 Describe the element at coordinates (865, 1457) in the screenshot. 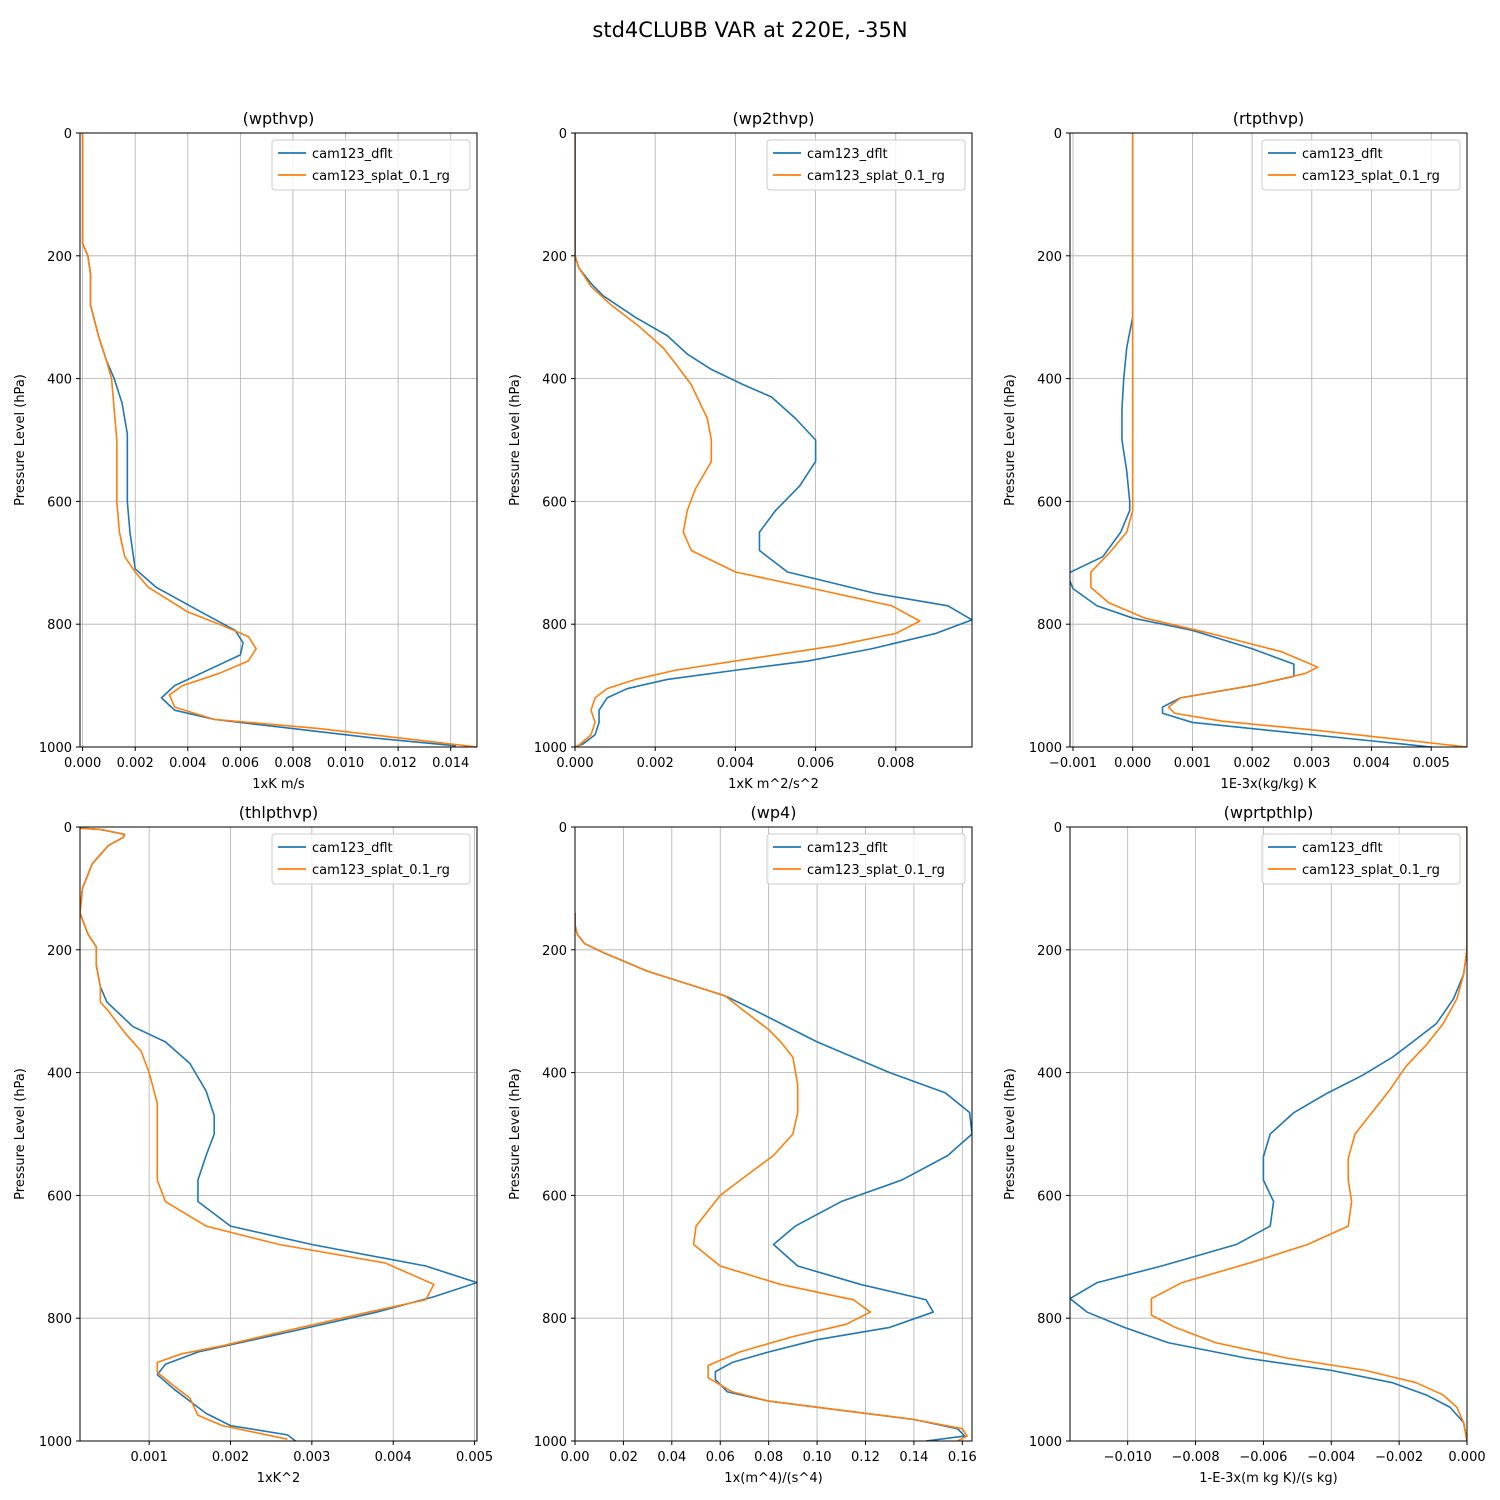

I see `x-tick-label: 0.12` at that location.